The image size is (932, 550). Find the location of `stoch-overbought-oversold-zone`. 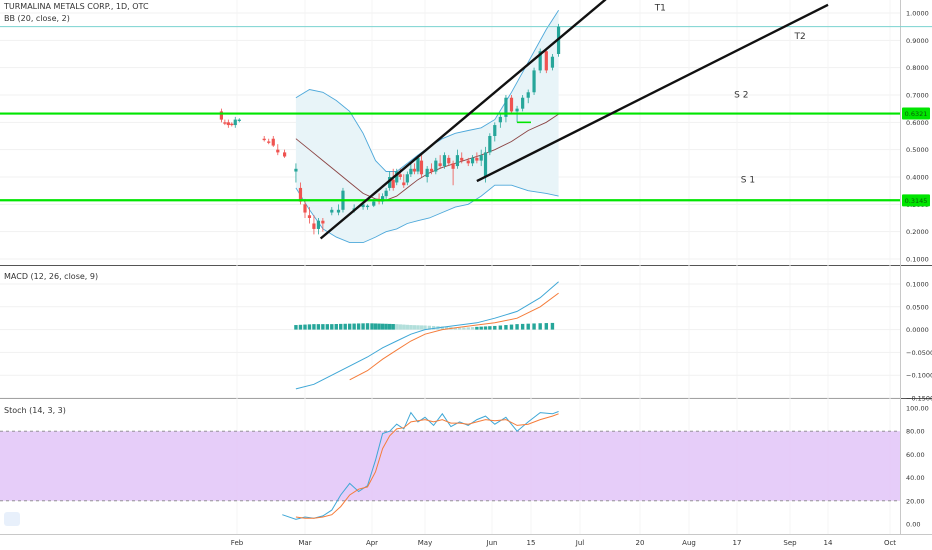

stoch-overbought-oversold-zone is located at coordinates (450, 466).